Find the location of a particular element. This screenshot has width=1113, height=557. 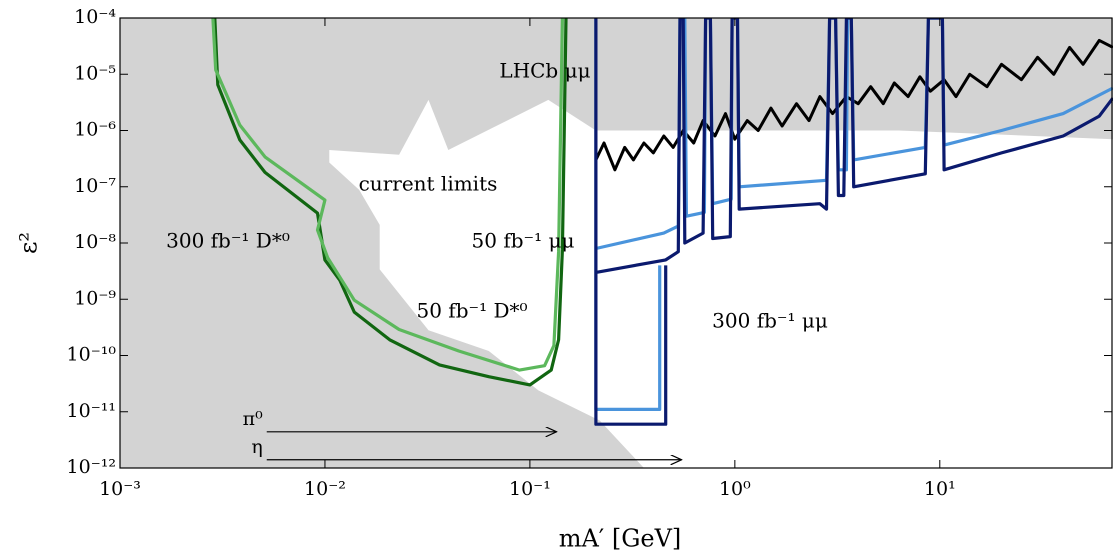

series-label: 50 fb⁻¹ D*⁰ is located at coordinates (472, 311).